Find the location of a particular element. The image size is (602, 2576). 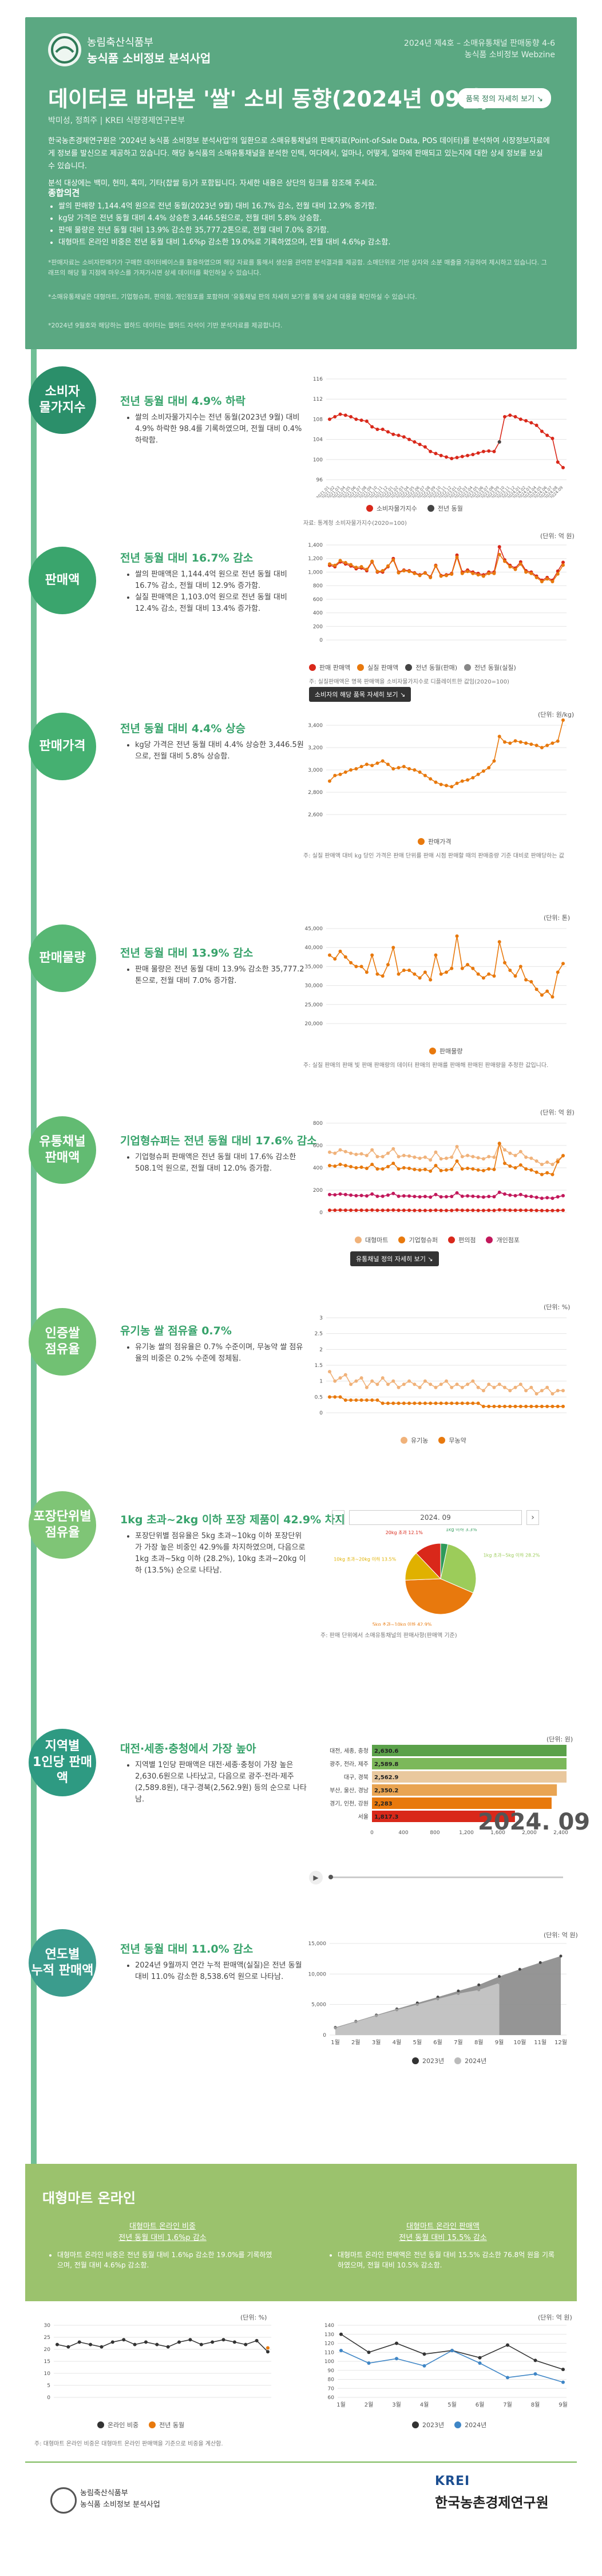

legend-cpi: 소비자물가지수 전년 동월 is located at coordinates (414, 508).